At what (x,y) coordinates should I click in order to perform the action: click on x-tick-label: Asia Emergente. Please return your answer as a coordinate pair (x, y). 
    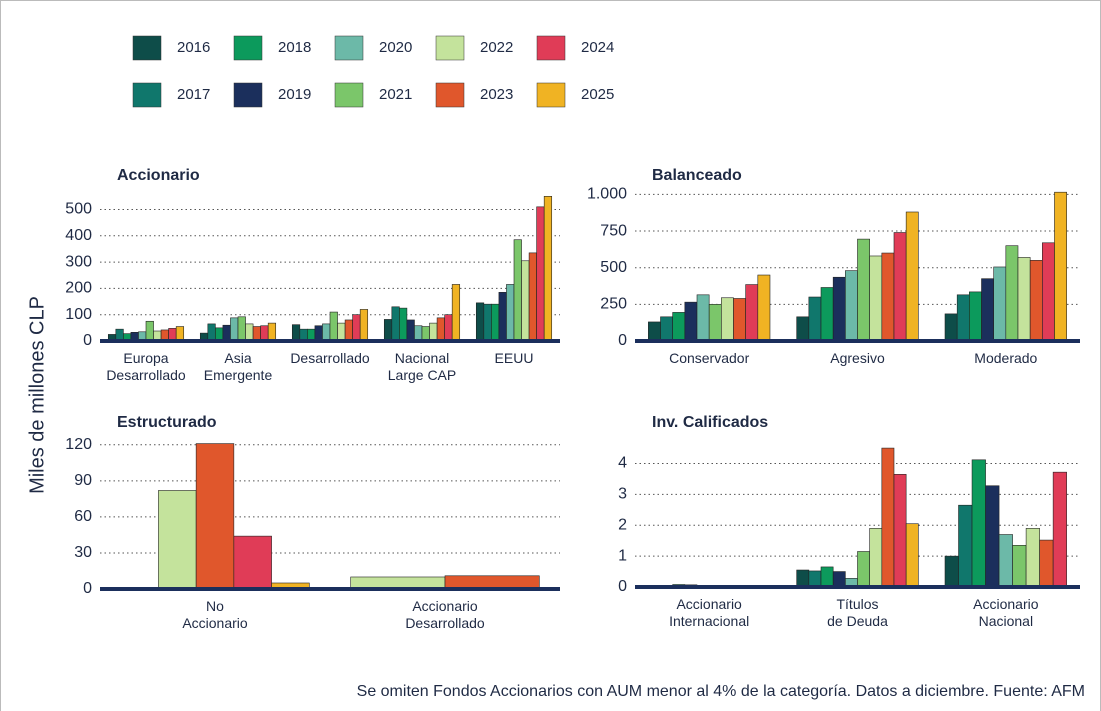
    Looking at the image, I should click on (238, 366).